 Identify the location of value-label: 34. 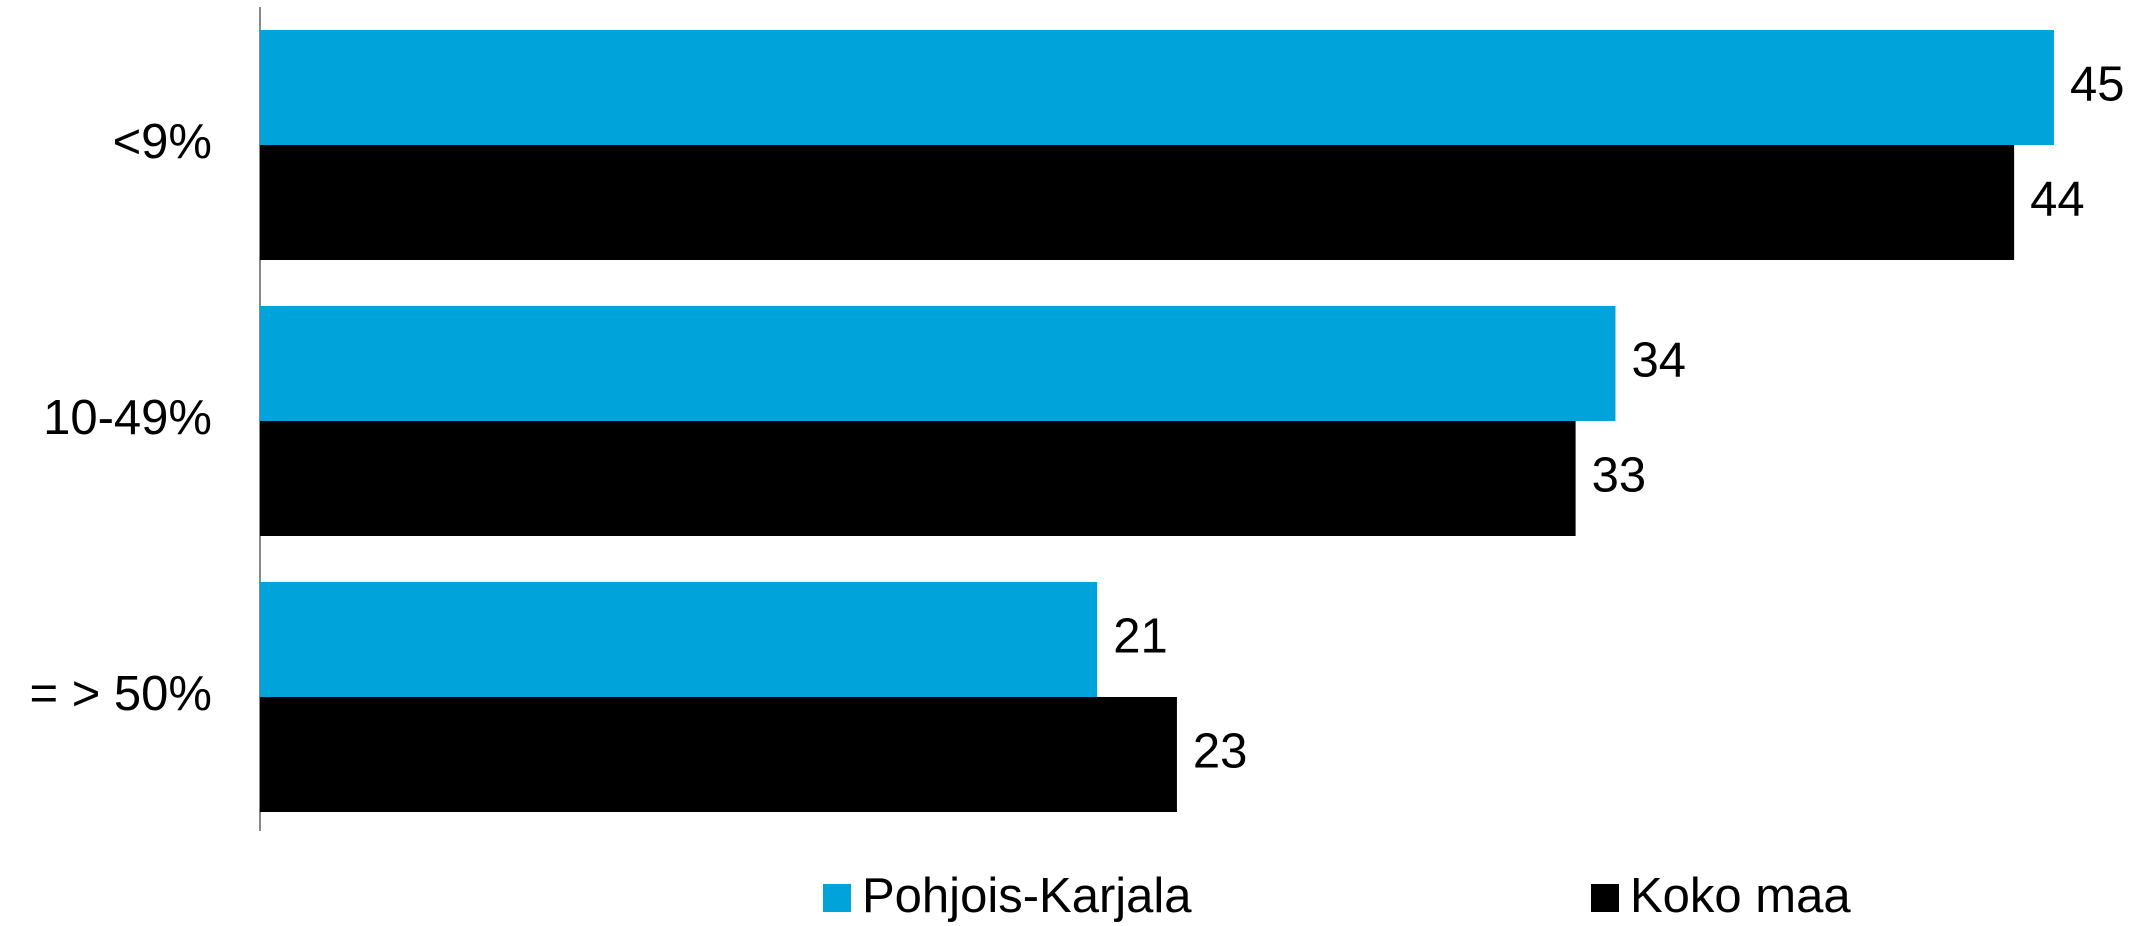
(1658, 360).